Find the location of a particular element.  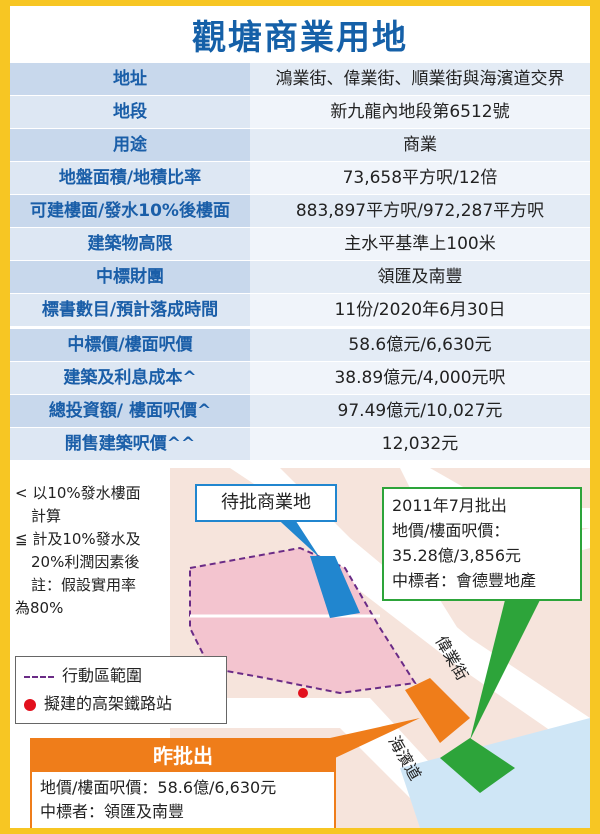

legend-item-station: 擬建的高架鐵路站 is located at coordinates (98, 704).